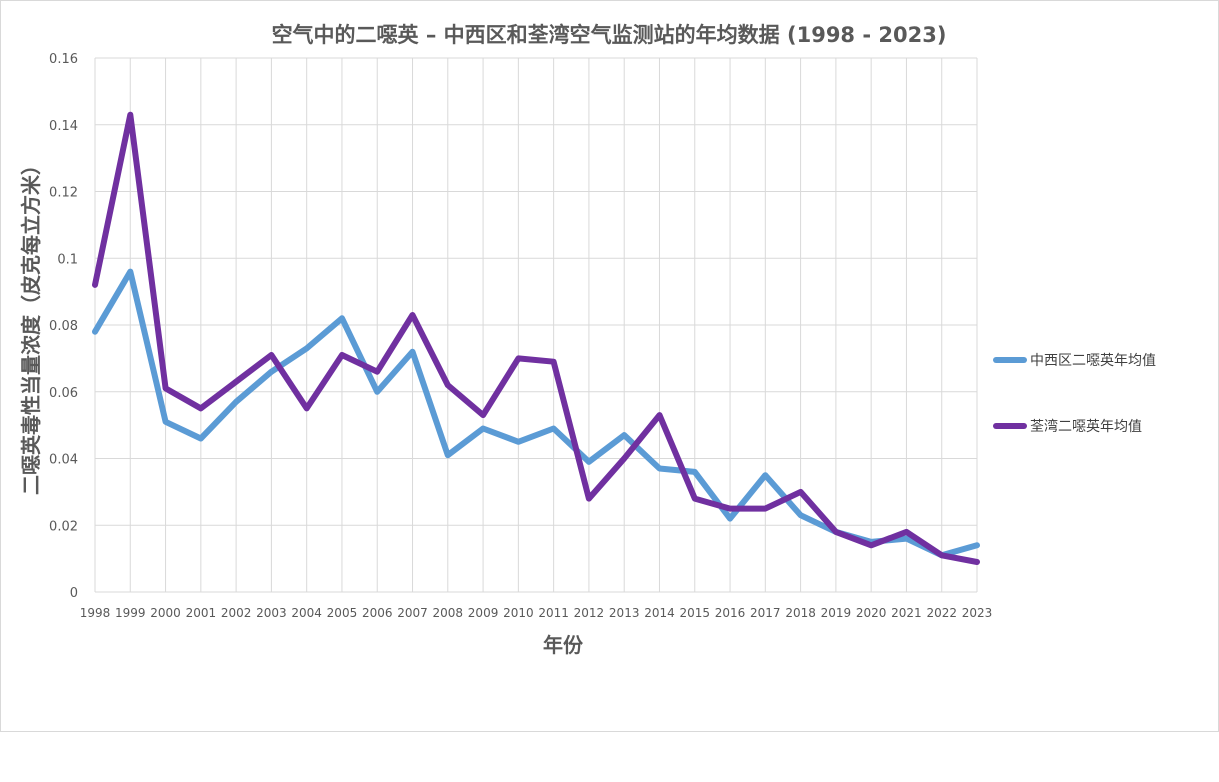 The height and width of the screenshot is (782, 1219). What do you see at coordinates (906, 613) in the screenshot?
I see `x-tick-label: 2021` at bounding box center [906, 613].